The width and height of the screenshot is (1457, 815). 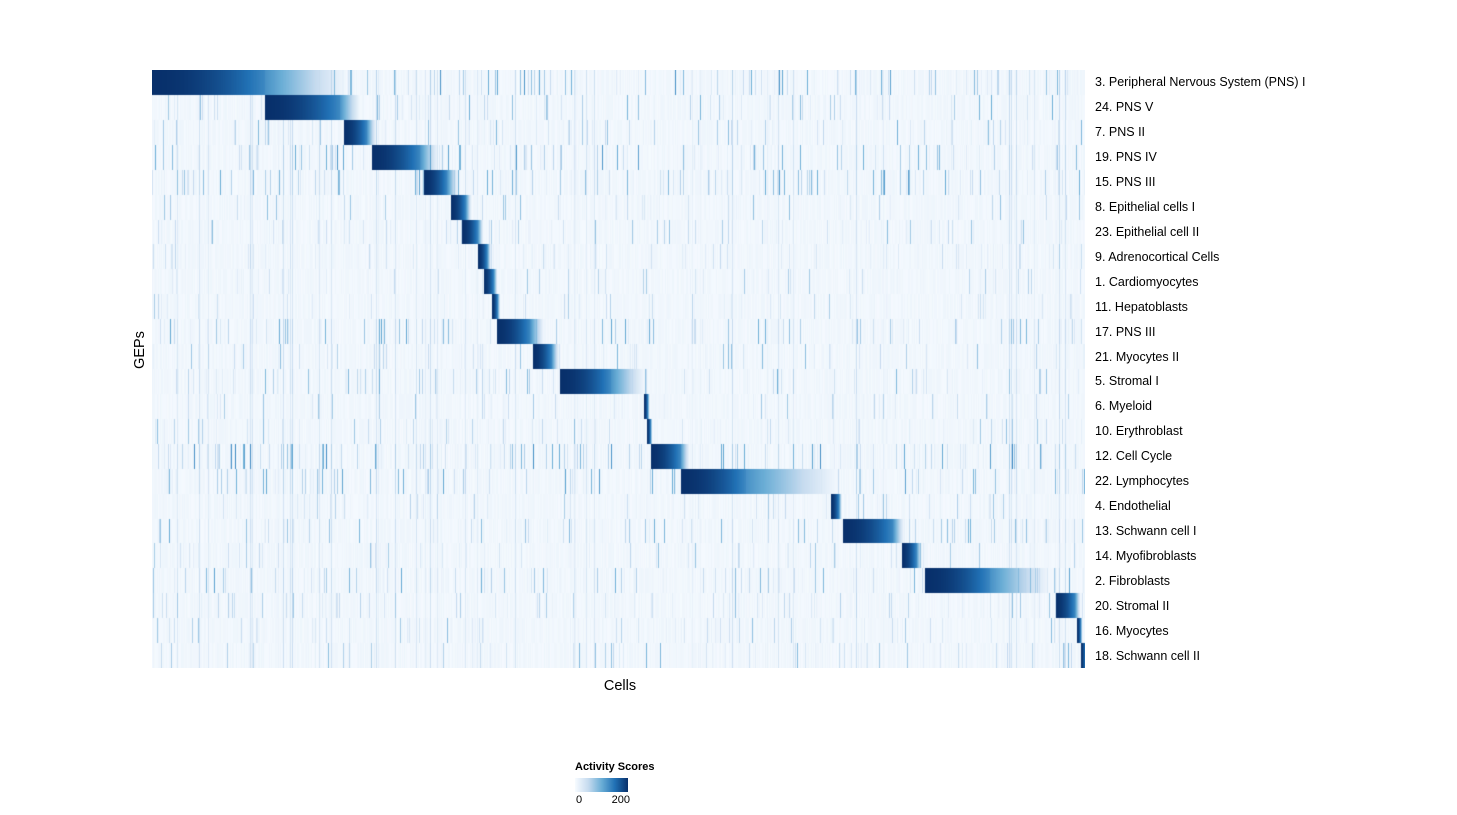 What do you see at coordinates (1146, 555) in the screenshot?
I see `row-label: 14. Myofibroblasts` at bounding box center [1146, 555].